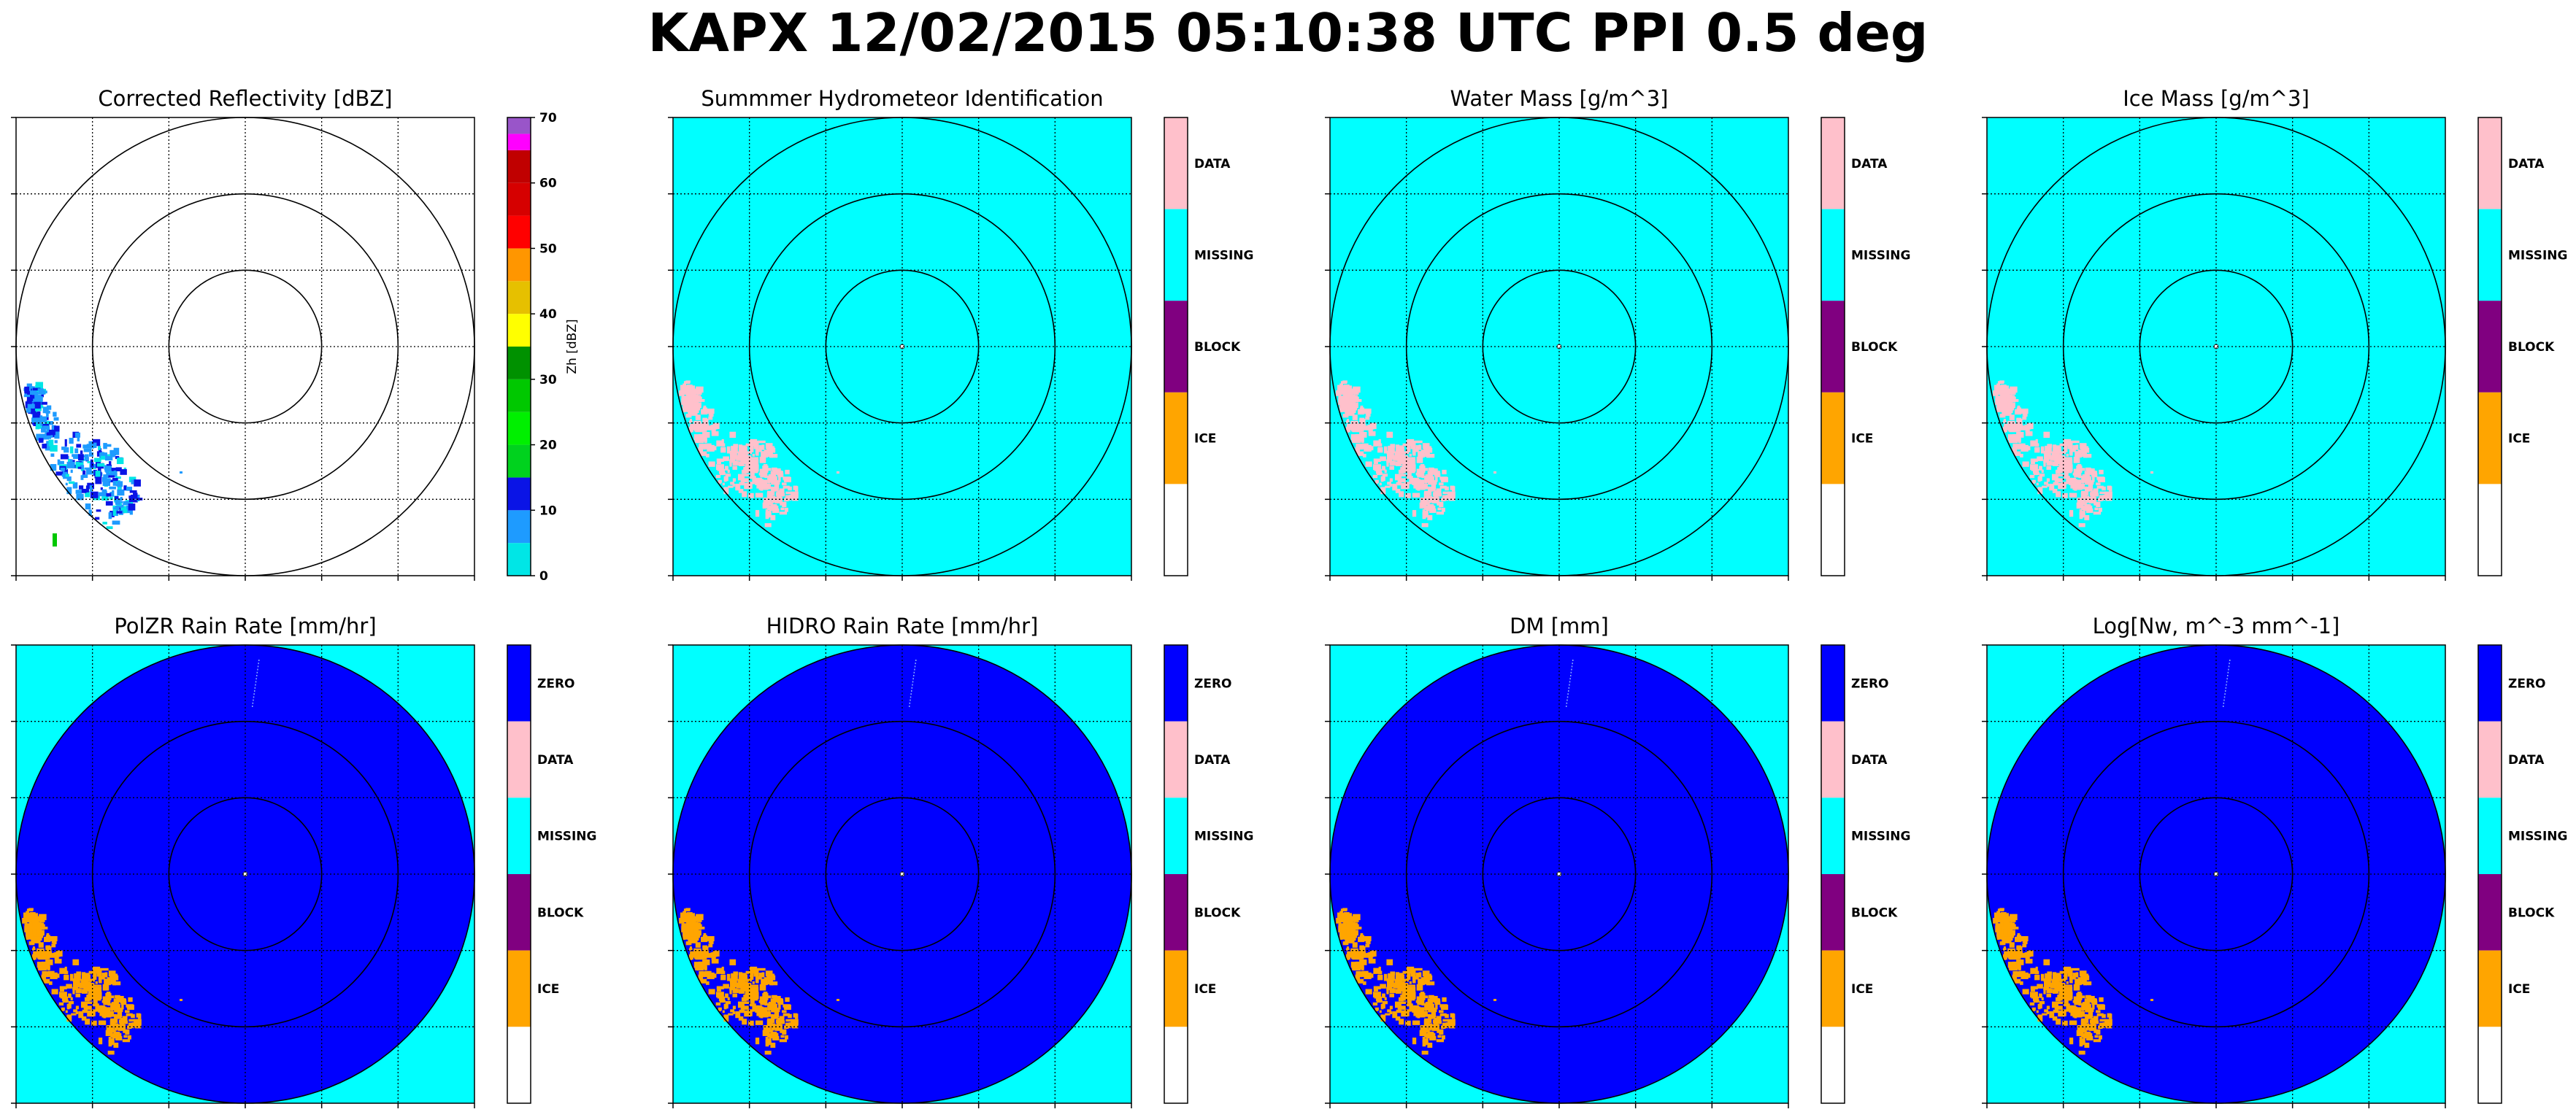  What do you see at coordinates (1880, 255) in the screenshot?
I see `colorbar-category-label: MISSING` at bounding box center [1880, 255].